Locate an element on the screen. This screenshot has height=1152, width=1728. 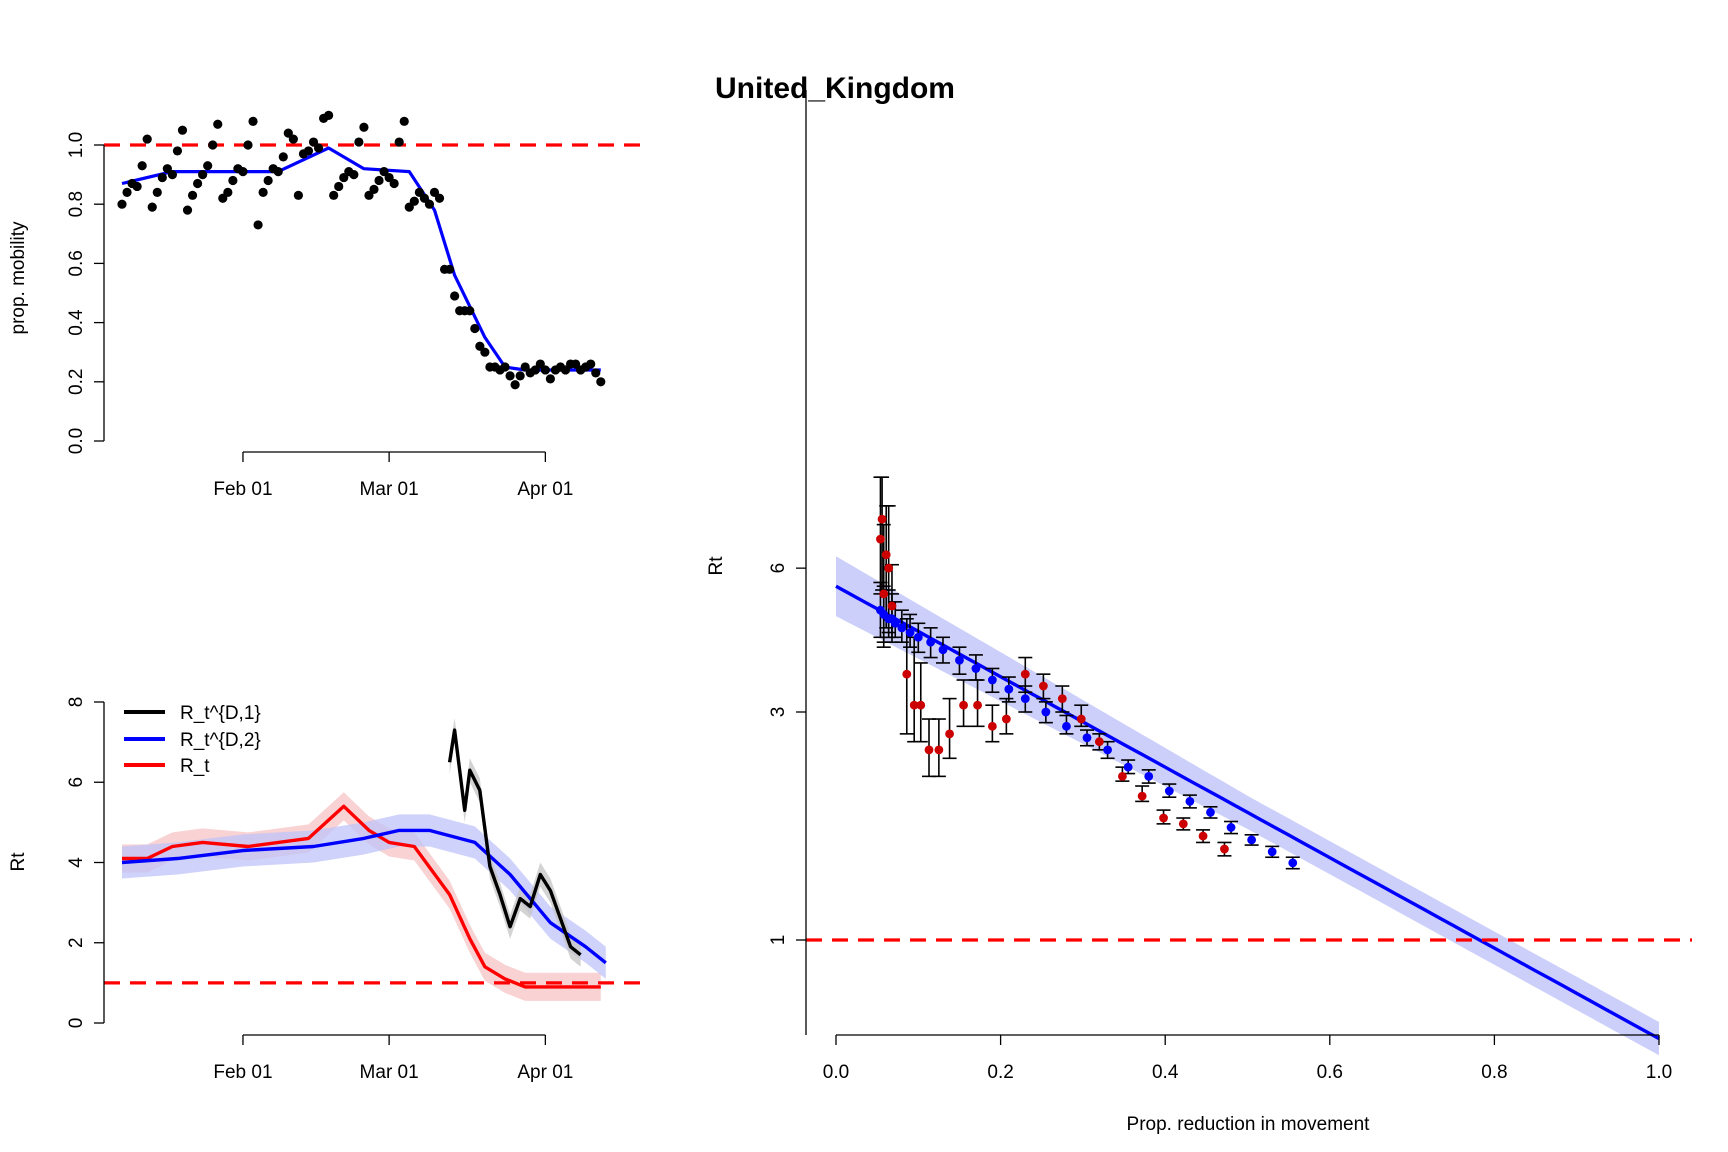
rt-reduction-x-tick-label: 0.8 is located at coordinates (1494, 1072).